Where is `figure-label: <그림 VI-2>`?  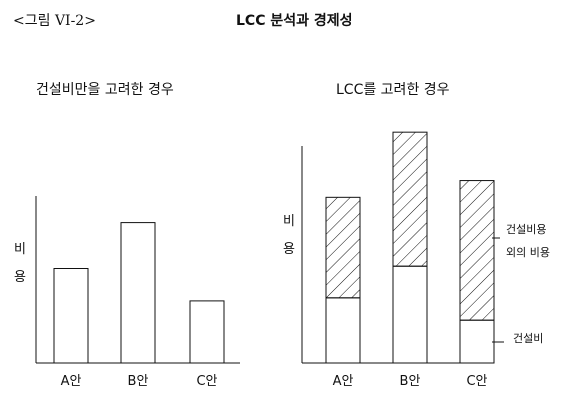 figure-label: <그림 VI-2> is located at coordinates (54, 21).